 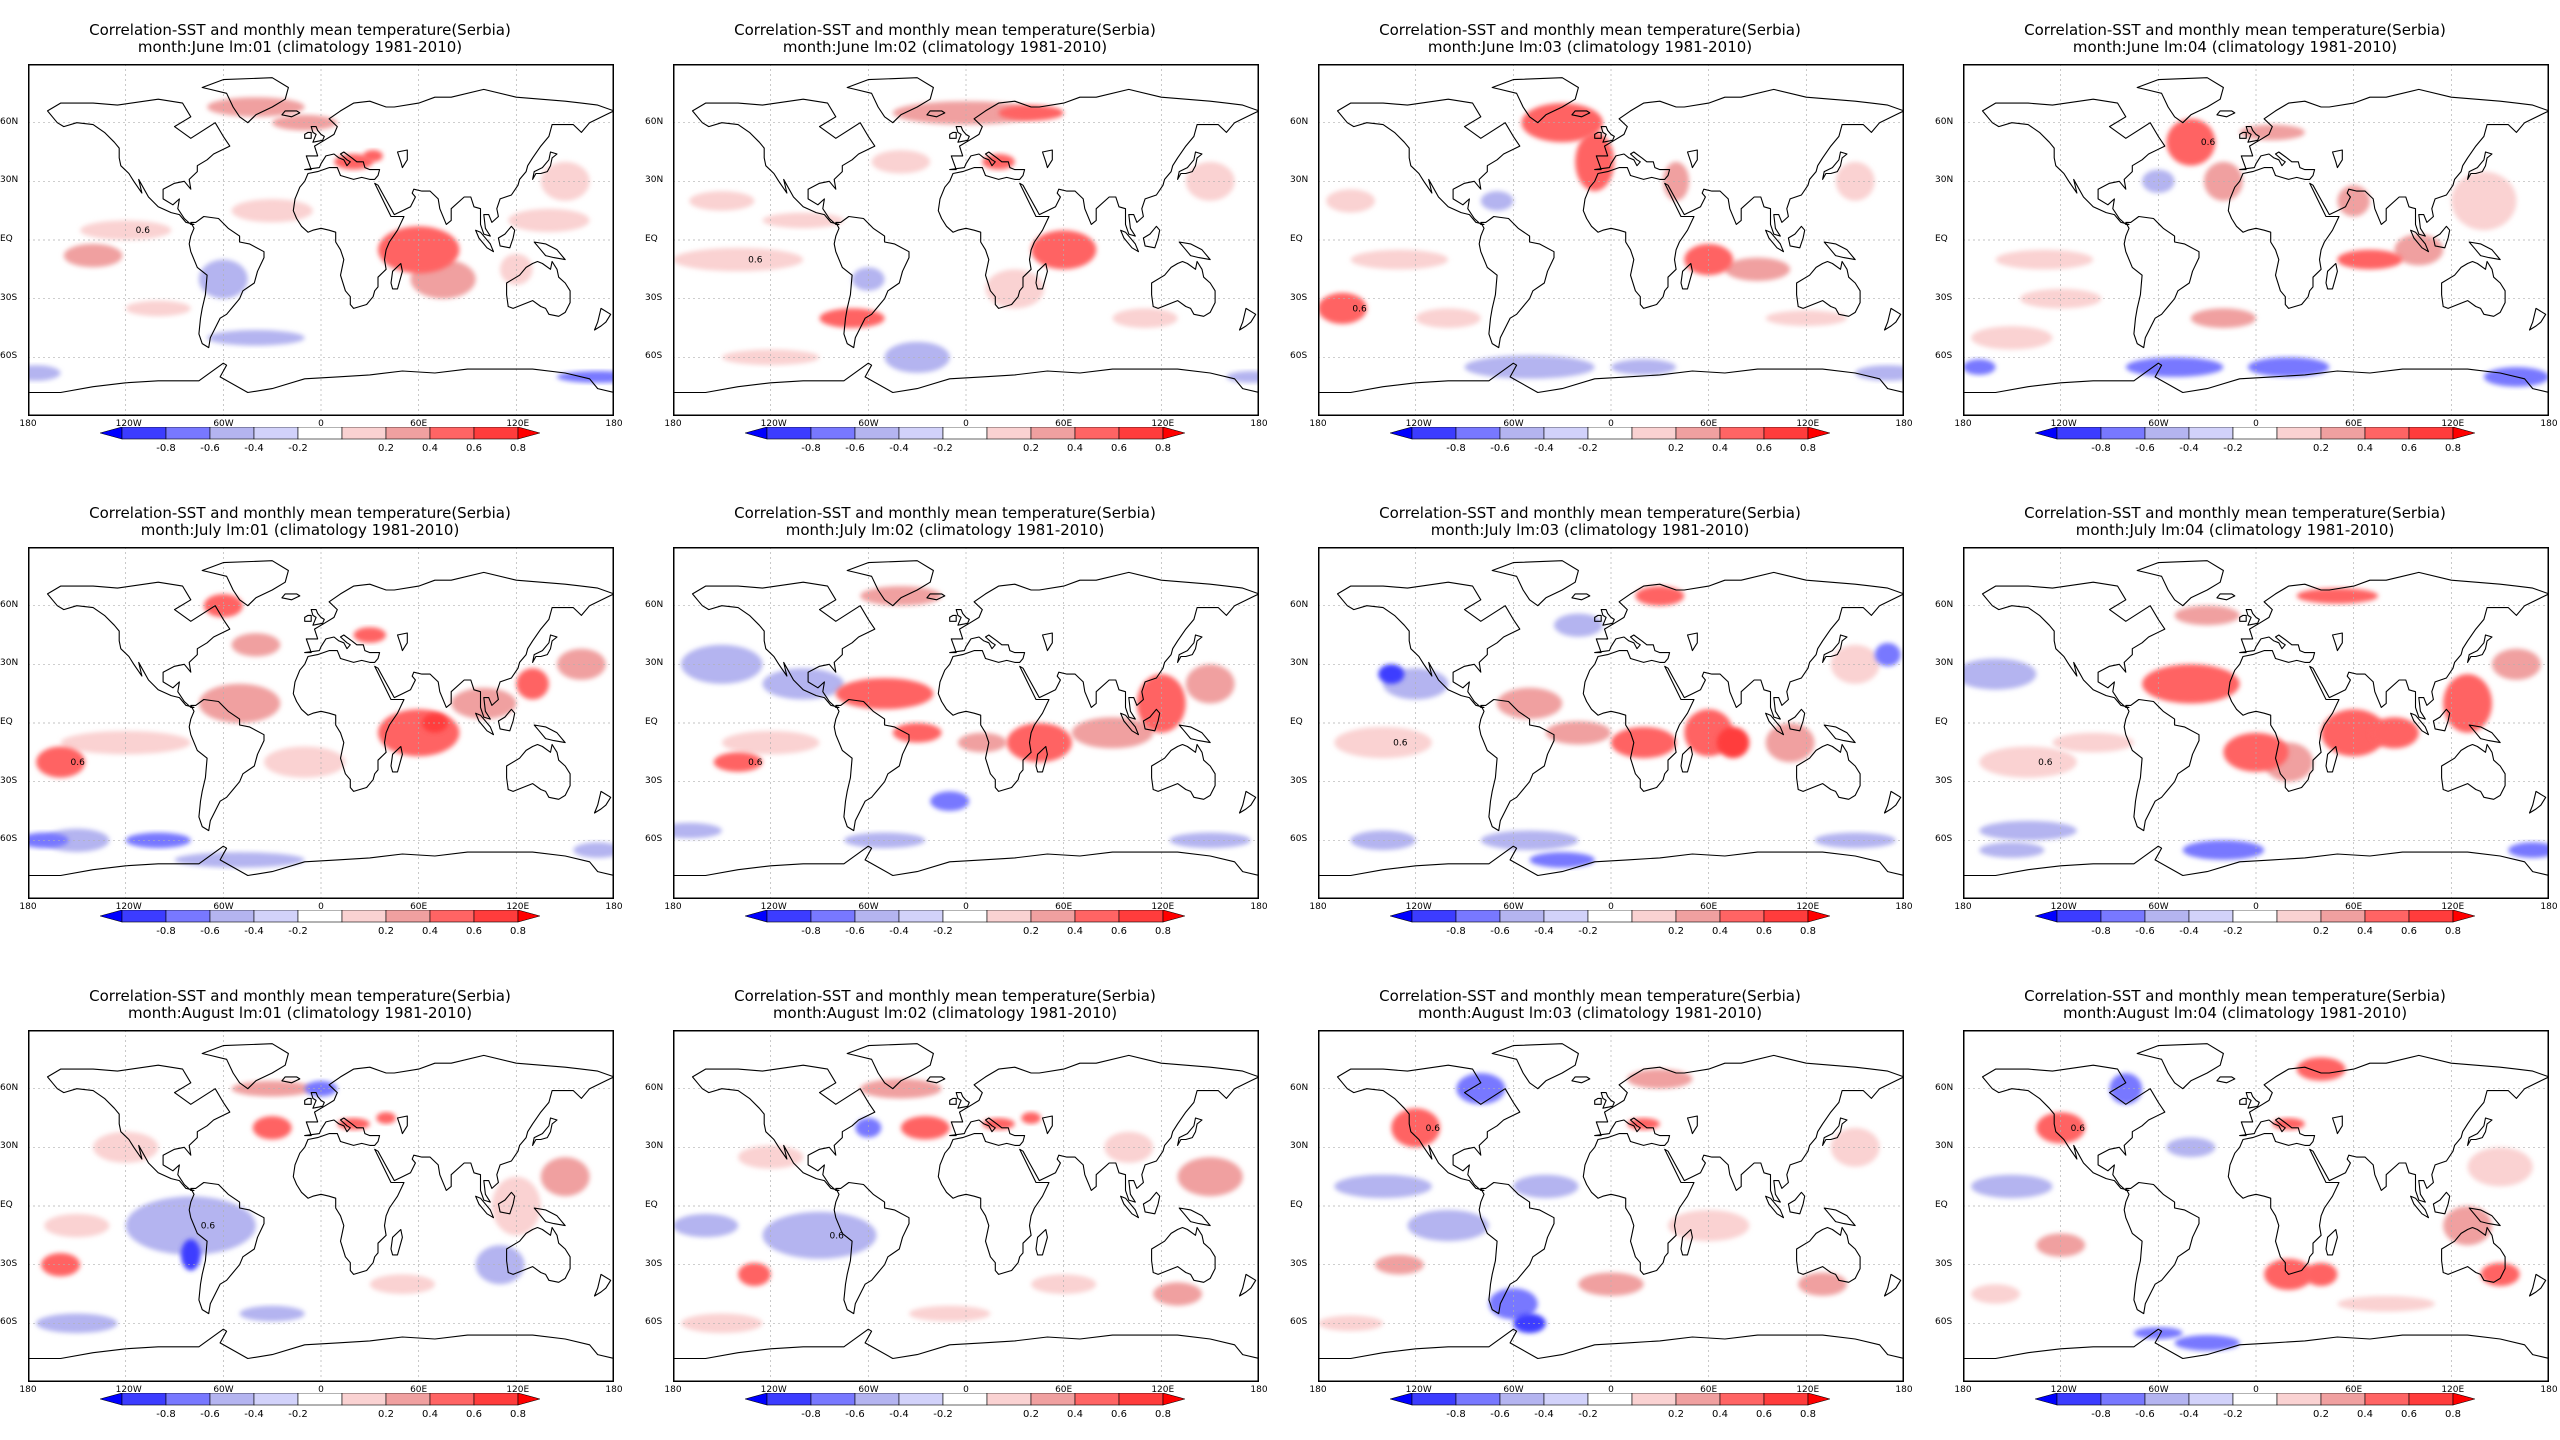 I want to click on lat-tick-label: 30N, so click(x=1944, y=180).